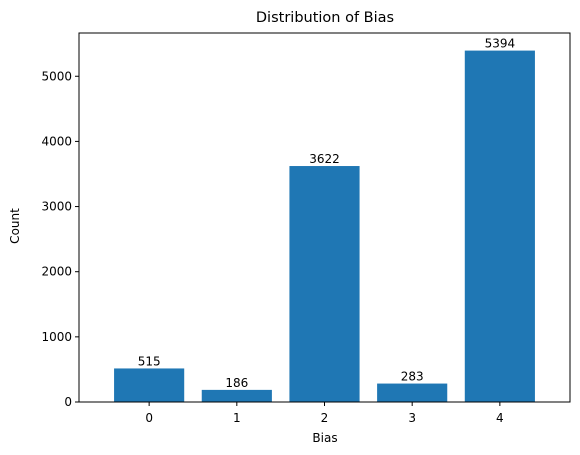 The image size is (580, 455). I want to click on x-tick-label: 0, so click(149, 418).